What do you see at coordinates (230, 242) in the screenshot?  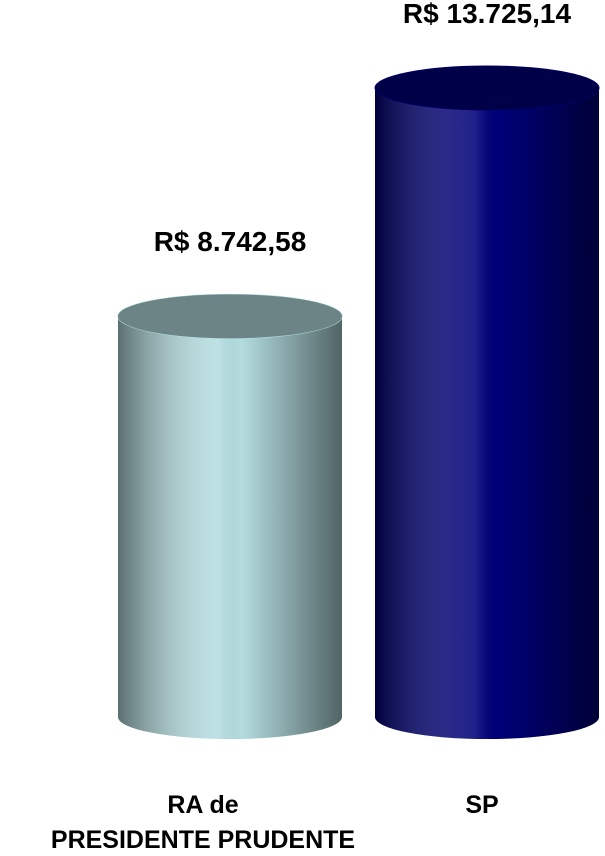 I see `value-label: R$ 8.742,58` at bounding box center [230, 242].